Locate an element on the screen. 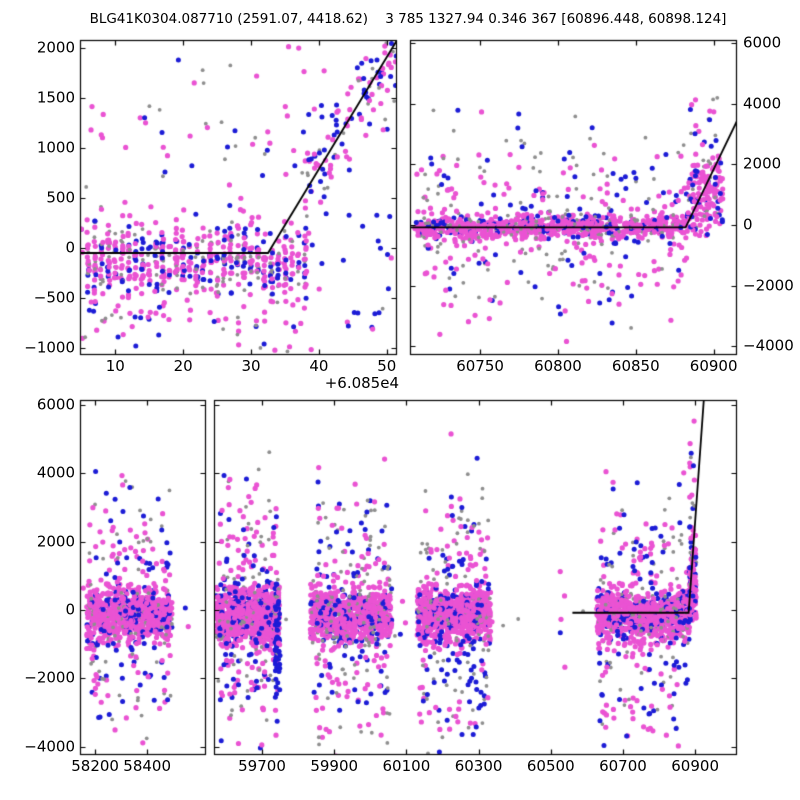  x-tick-label: 58400 is located at coordinates (147, 766).